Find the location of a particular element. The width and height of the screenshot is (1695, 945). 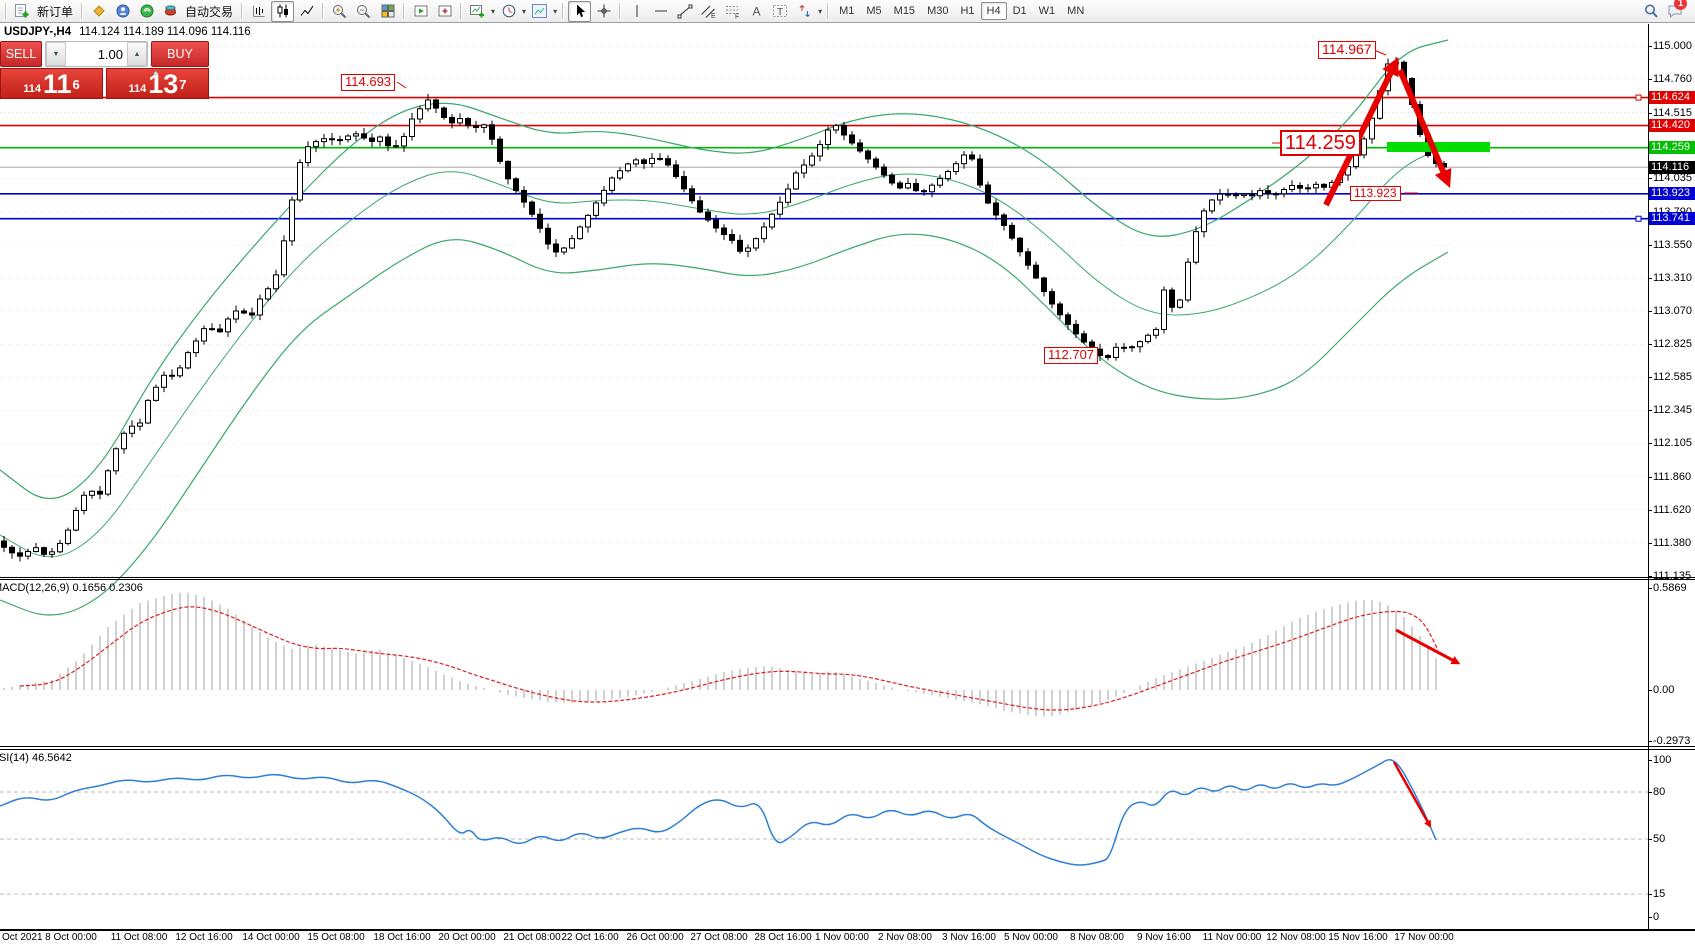

tile-windows-button is located at coordinates (387, 11).